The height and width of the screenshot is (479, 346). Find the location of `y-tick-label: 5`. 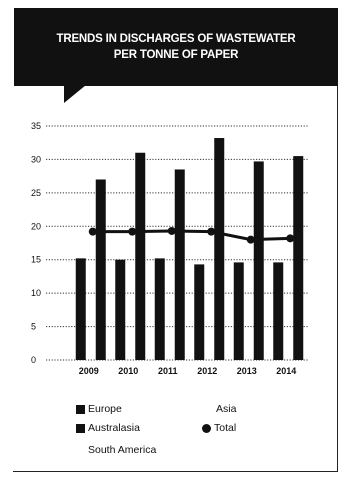

y-tick-label: 5 is located at coordinates (33, 327).